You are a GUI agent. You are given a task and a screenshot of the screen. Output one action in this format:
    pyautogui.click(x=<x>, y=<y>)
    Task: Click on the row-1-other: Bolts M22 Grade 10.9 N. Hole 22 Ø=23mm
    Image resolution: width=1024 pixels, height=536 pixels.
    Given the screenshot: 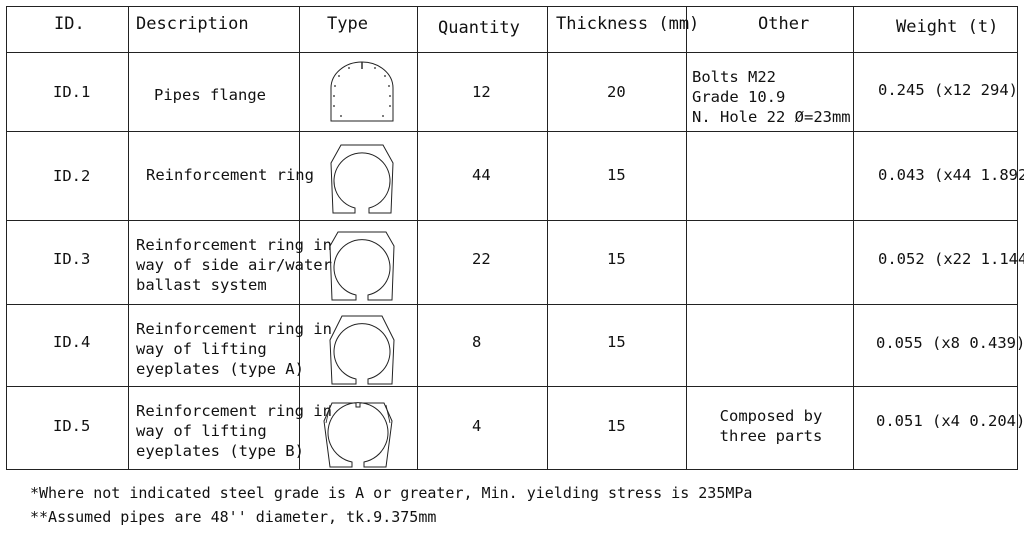 What is the action you would take?
    pyautogui.click(x=771, y=97)
    